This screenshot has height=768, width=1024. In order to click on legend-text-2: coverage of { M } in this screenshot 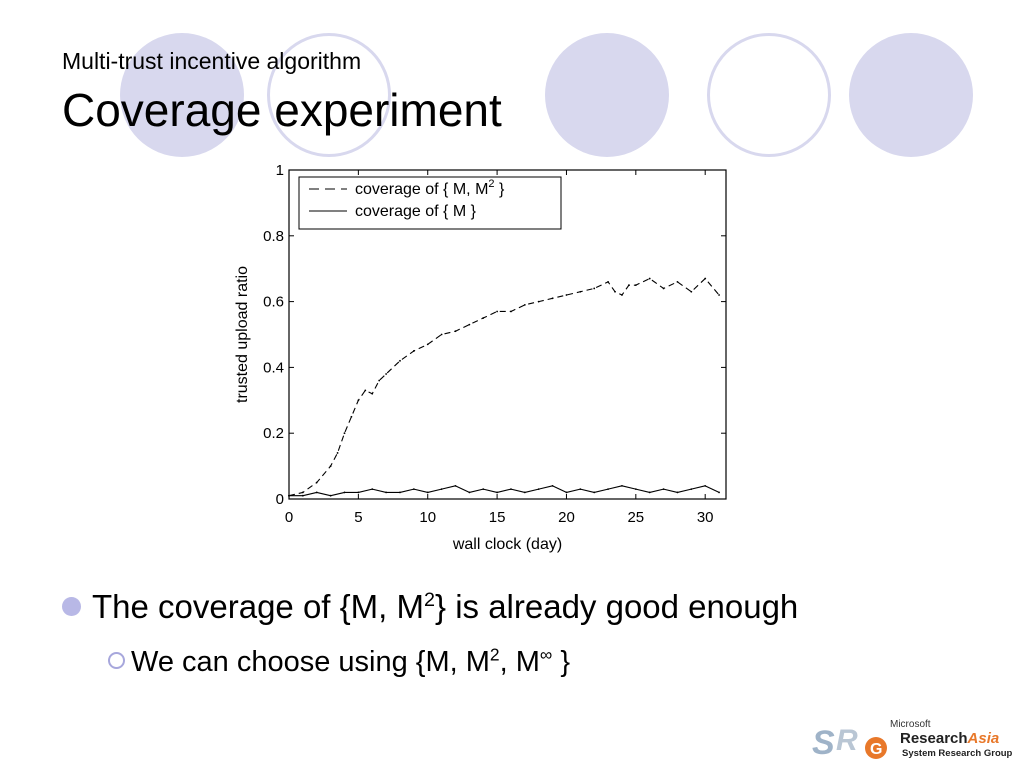, I will do `click(416, 211)`.